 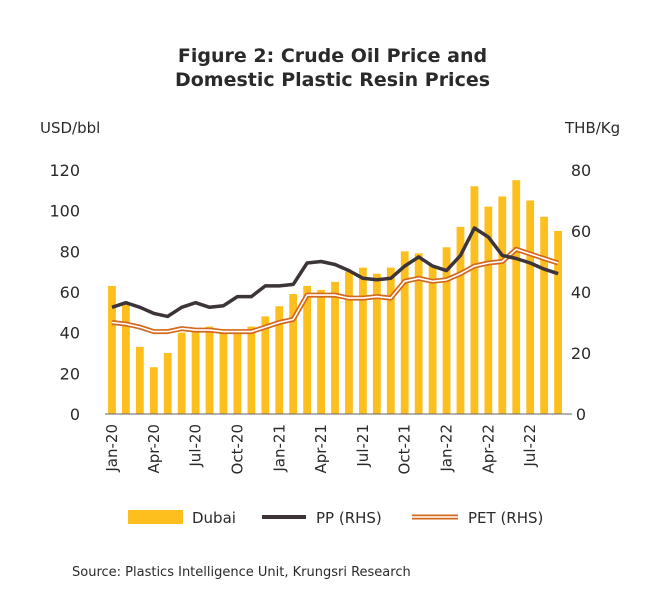 I want to click on y-left-tick-label: 60, so click(x=70, y=292).